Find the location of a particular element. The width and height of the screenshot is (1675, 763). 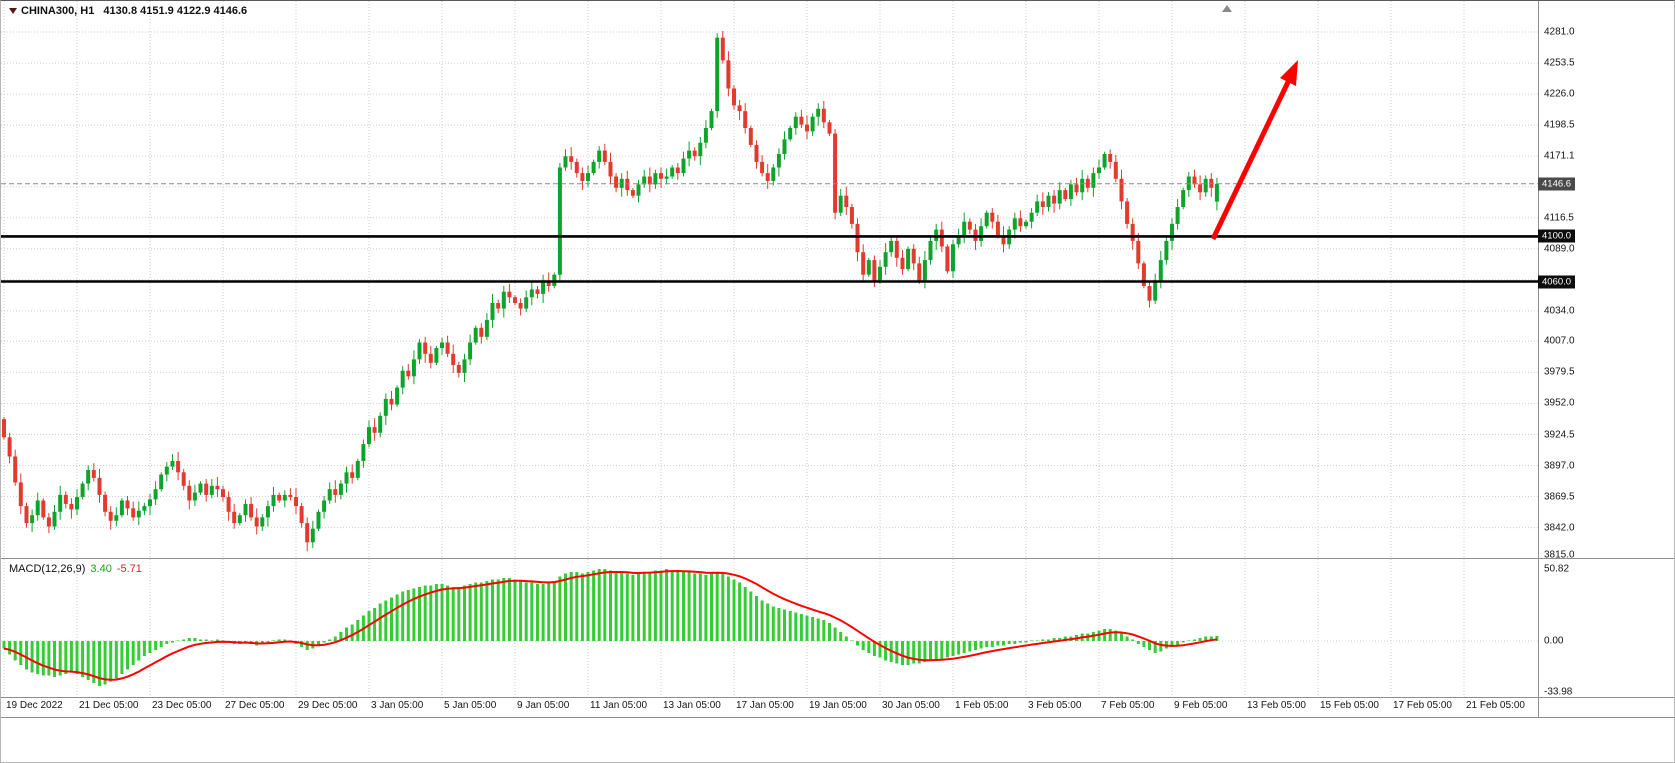

trend-arrow is located at coordinates (1254, 150).